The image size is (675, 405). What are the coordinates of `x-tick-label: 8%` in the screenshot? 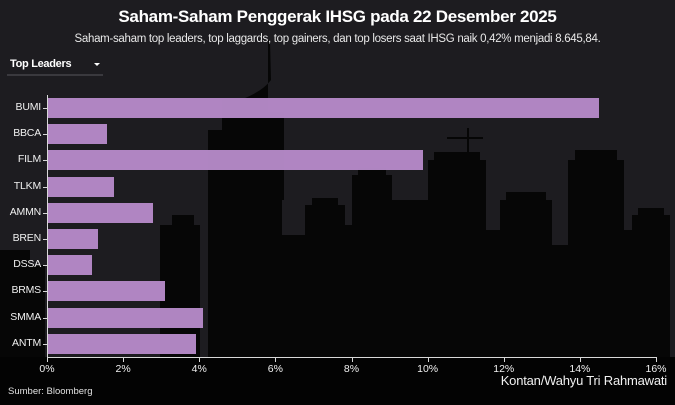 It's located at (351, 369).